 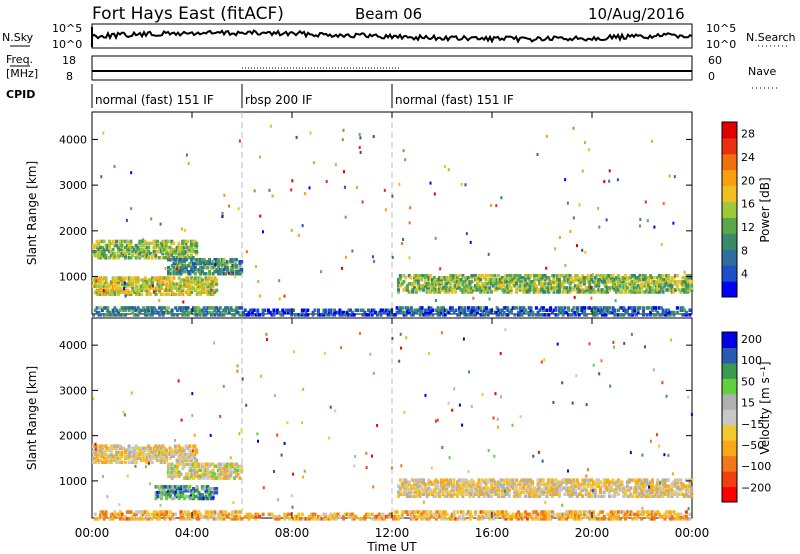 I want to click on x-tick-label: 16:00, so click(x=492, y=533).